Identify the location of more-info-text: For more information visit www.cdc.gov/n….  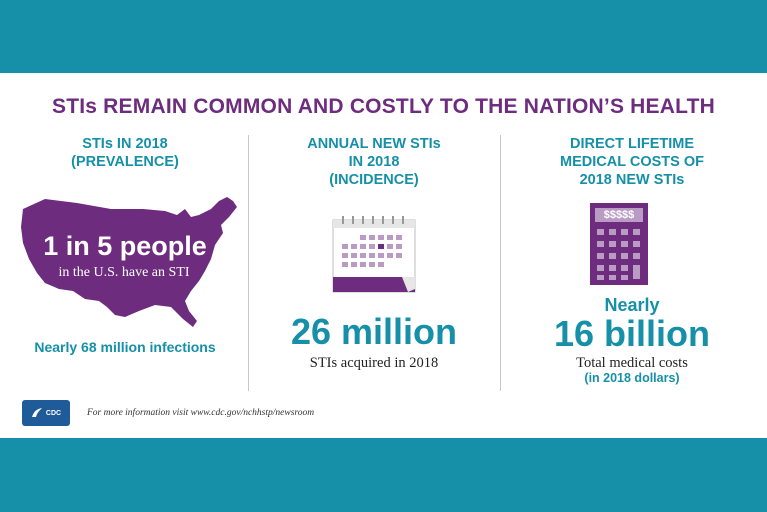
(201, 413).